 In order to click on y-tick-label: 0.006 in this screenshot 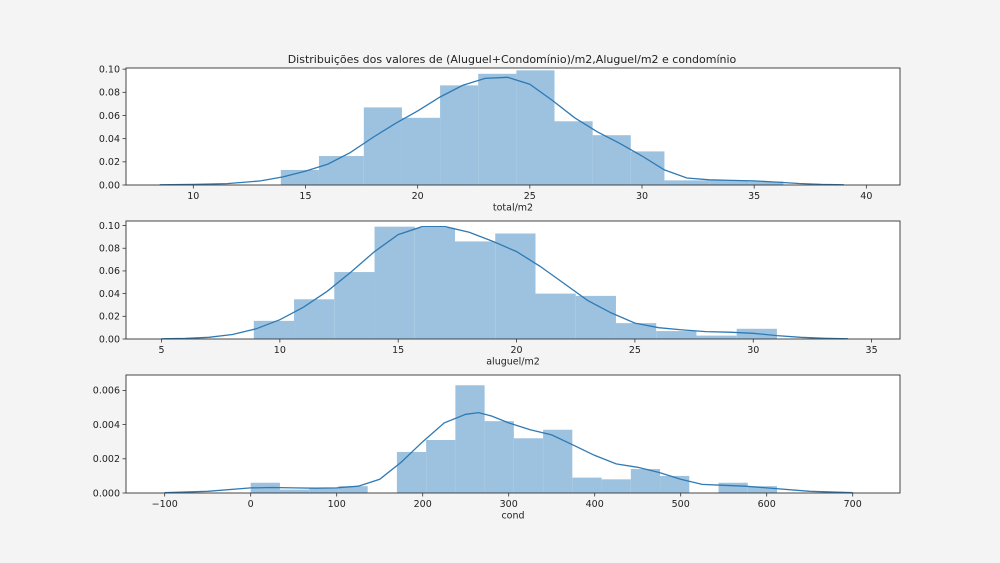, I will do `click(106, 391)`.